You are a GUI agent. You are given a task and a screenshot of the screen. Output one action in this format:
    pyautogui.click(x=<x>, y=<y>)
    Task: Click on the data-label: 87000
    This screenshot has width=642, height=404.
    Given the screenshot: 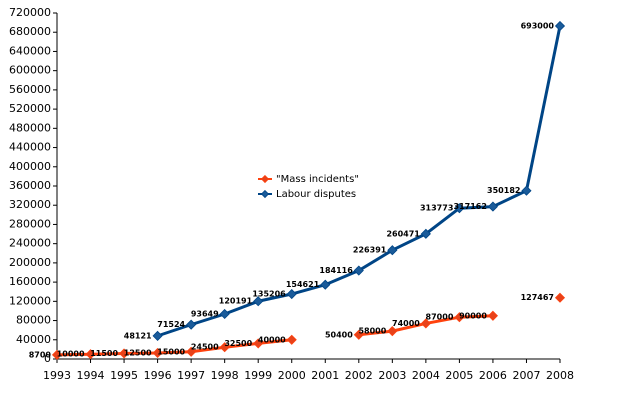 What is the action you would take?
    pyautogui.click(x=440, y=317)
    